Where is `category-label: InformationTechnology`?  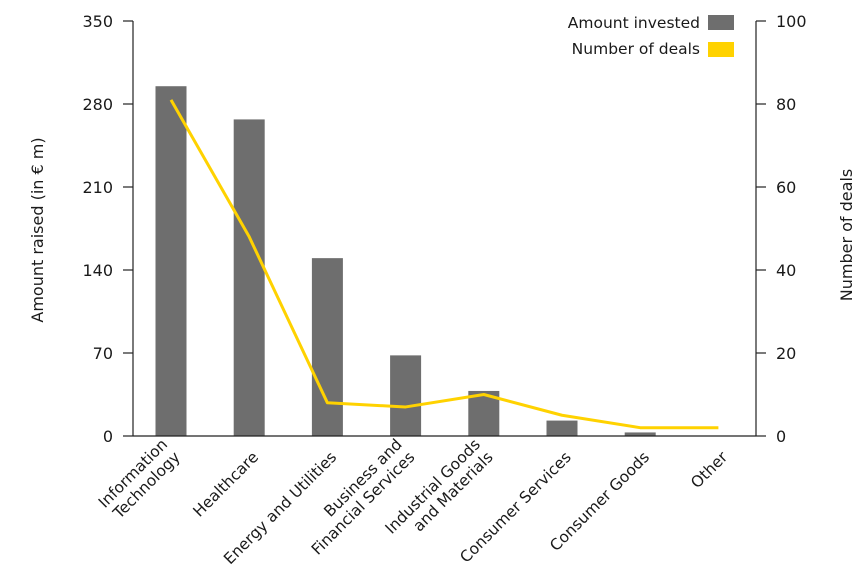
category-label: InformationTechnology is located at coordinates (139, 479).